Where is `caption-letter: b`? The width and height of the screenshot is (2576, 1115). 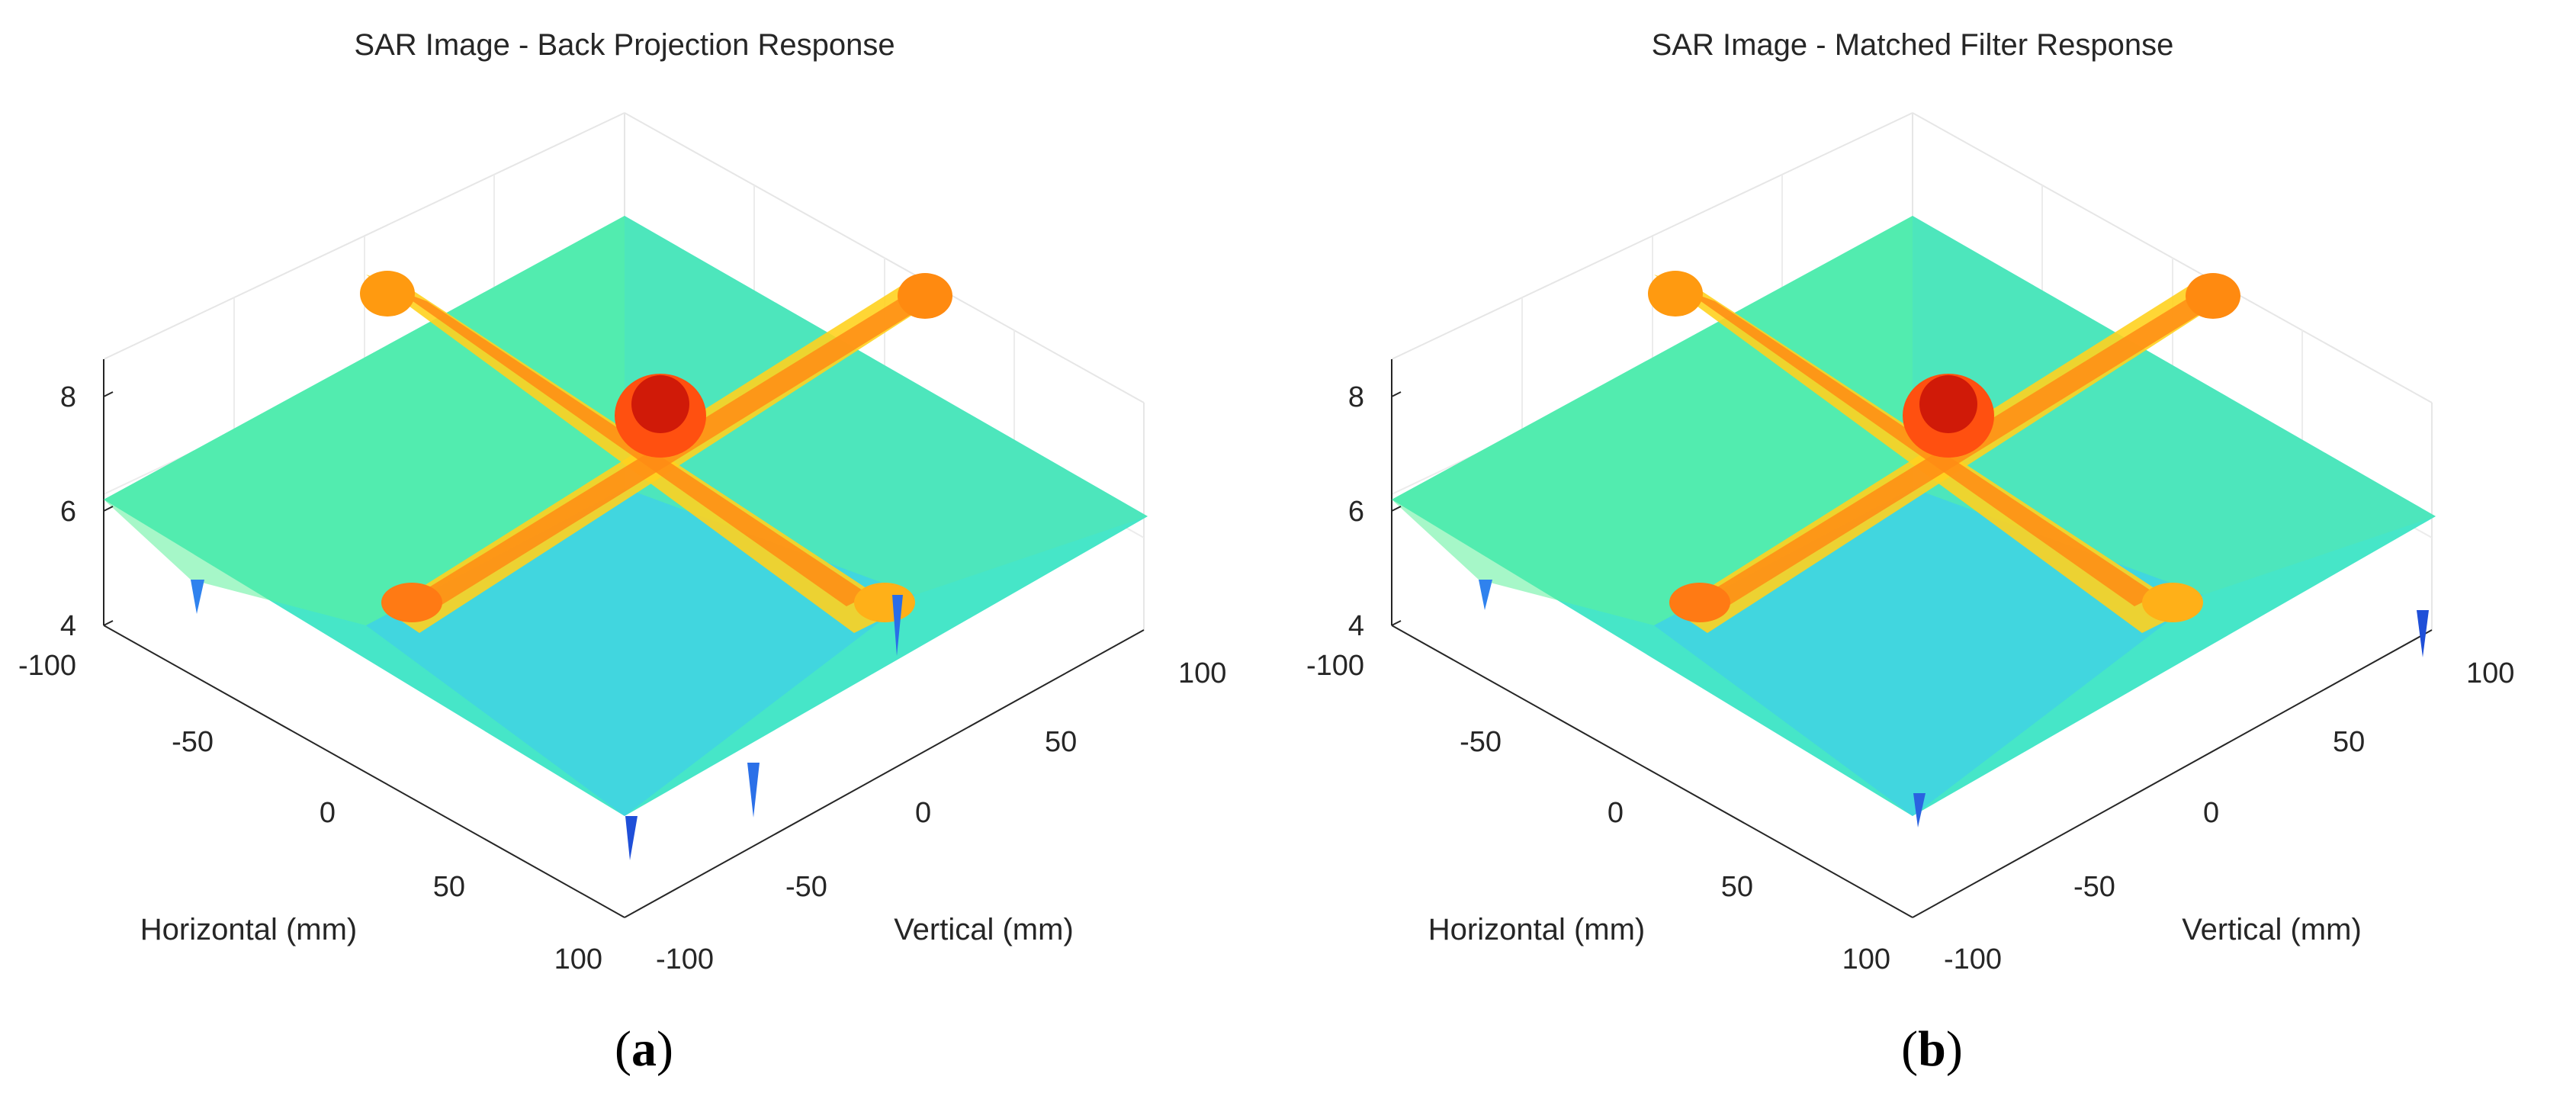
caption-letter: b is located at coordinates (1932, 1049).